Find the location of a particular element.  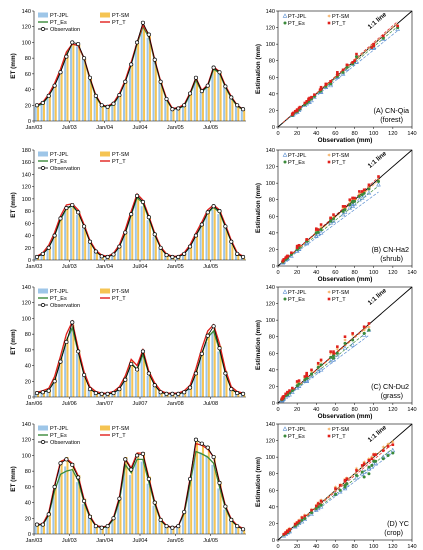

legend-label: PT_Es is located at coordinates (58, 162).